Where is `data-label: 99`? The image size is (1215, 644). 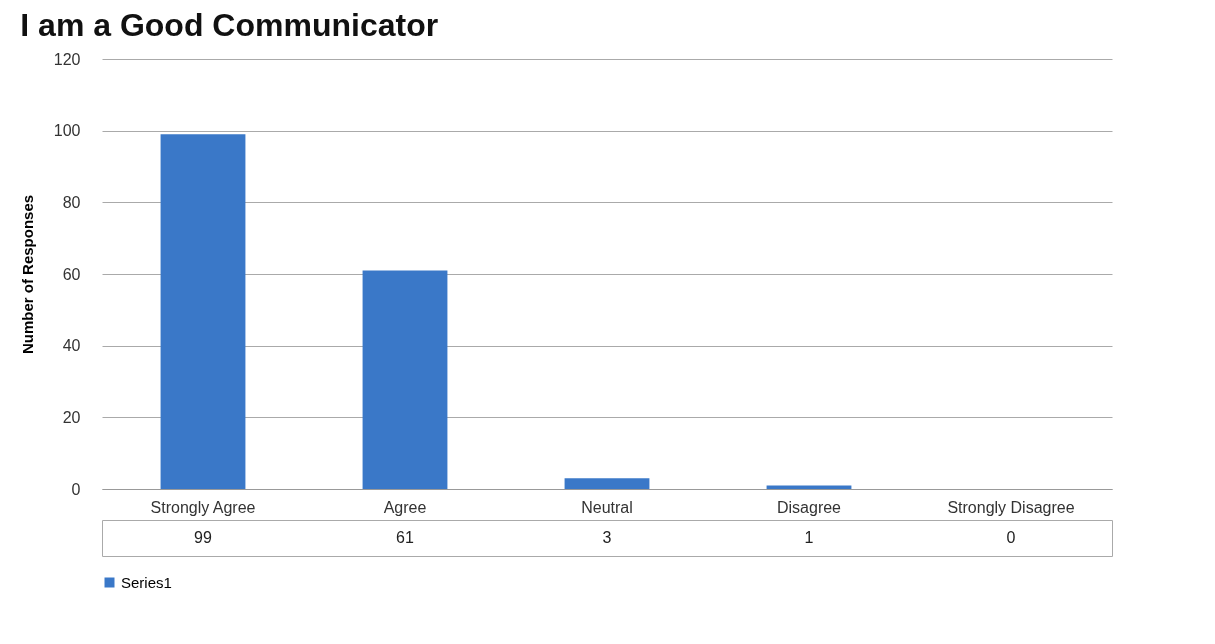
data-label: 99 is located at coordinates (203, 537).